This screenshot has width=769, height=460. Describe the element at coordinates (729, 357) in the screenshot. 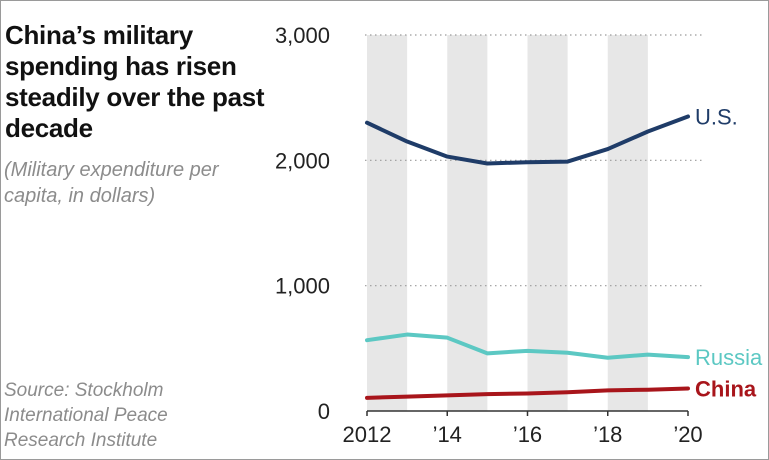

I see `series-label-russia: Russia` at that location.